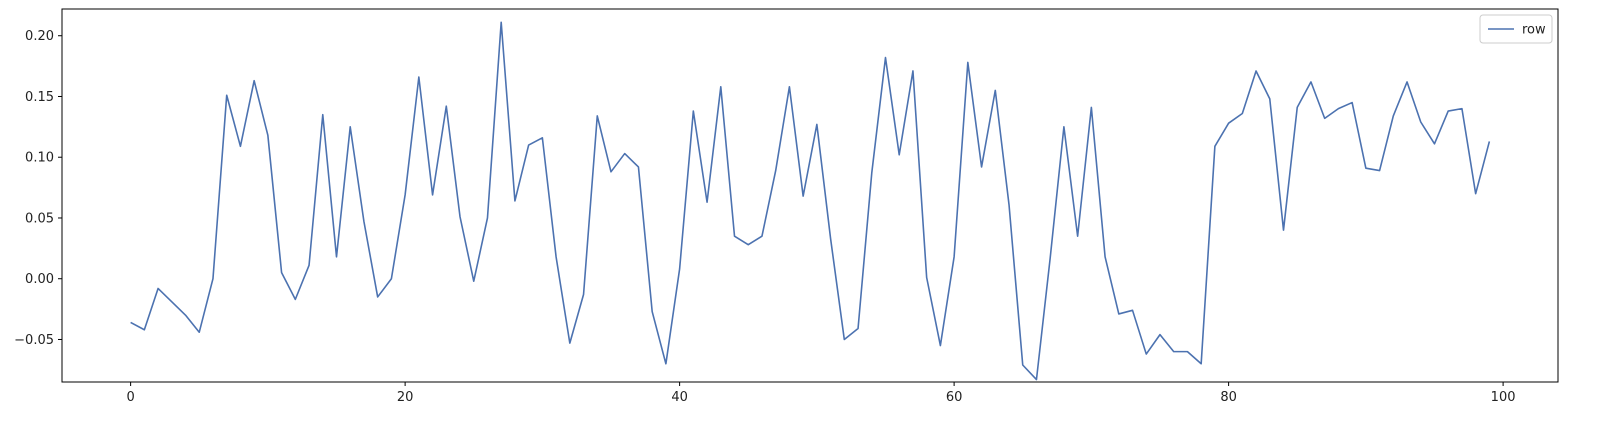 Image resolution: width=1621 pixels, height=428 pixels. I want to click on x-tick-label: 80, so click(1228, 397).